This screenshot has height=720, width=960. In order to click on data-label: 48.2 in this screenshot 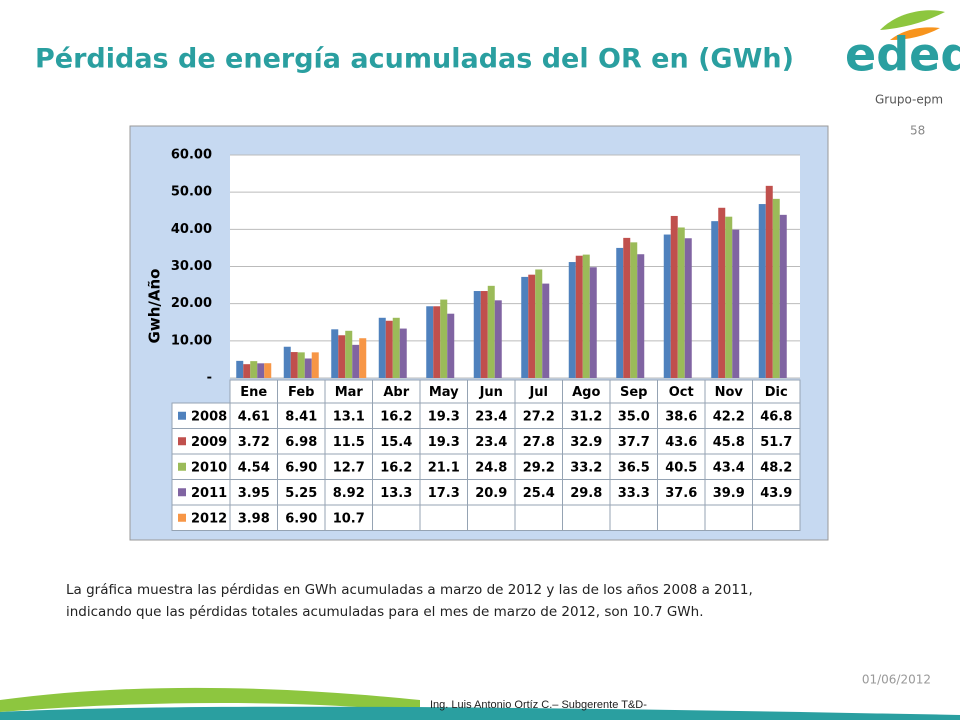, I will do `click(776, 467)`.